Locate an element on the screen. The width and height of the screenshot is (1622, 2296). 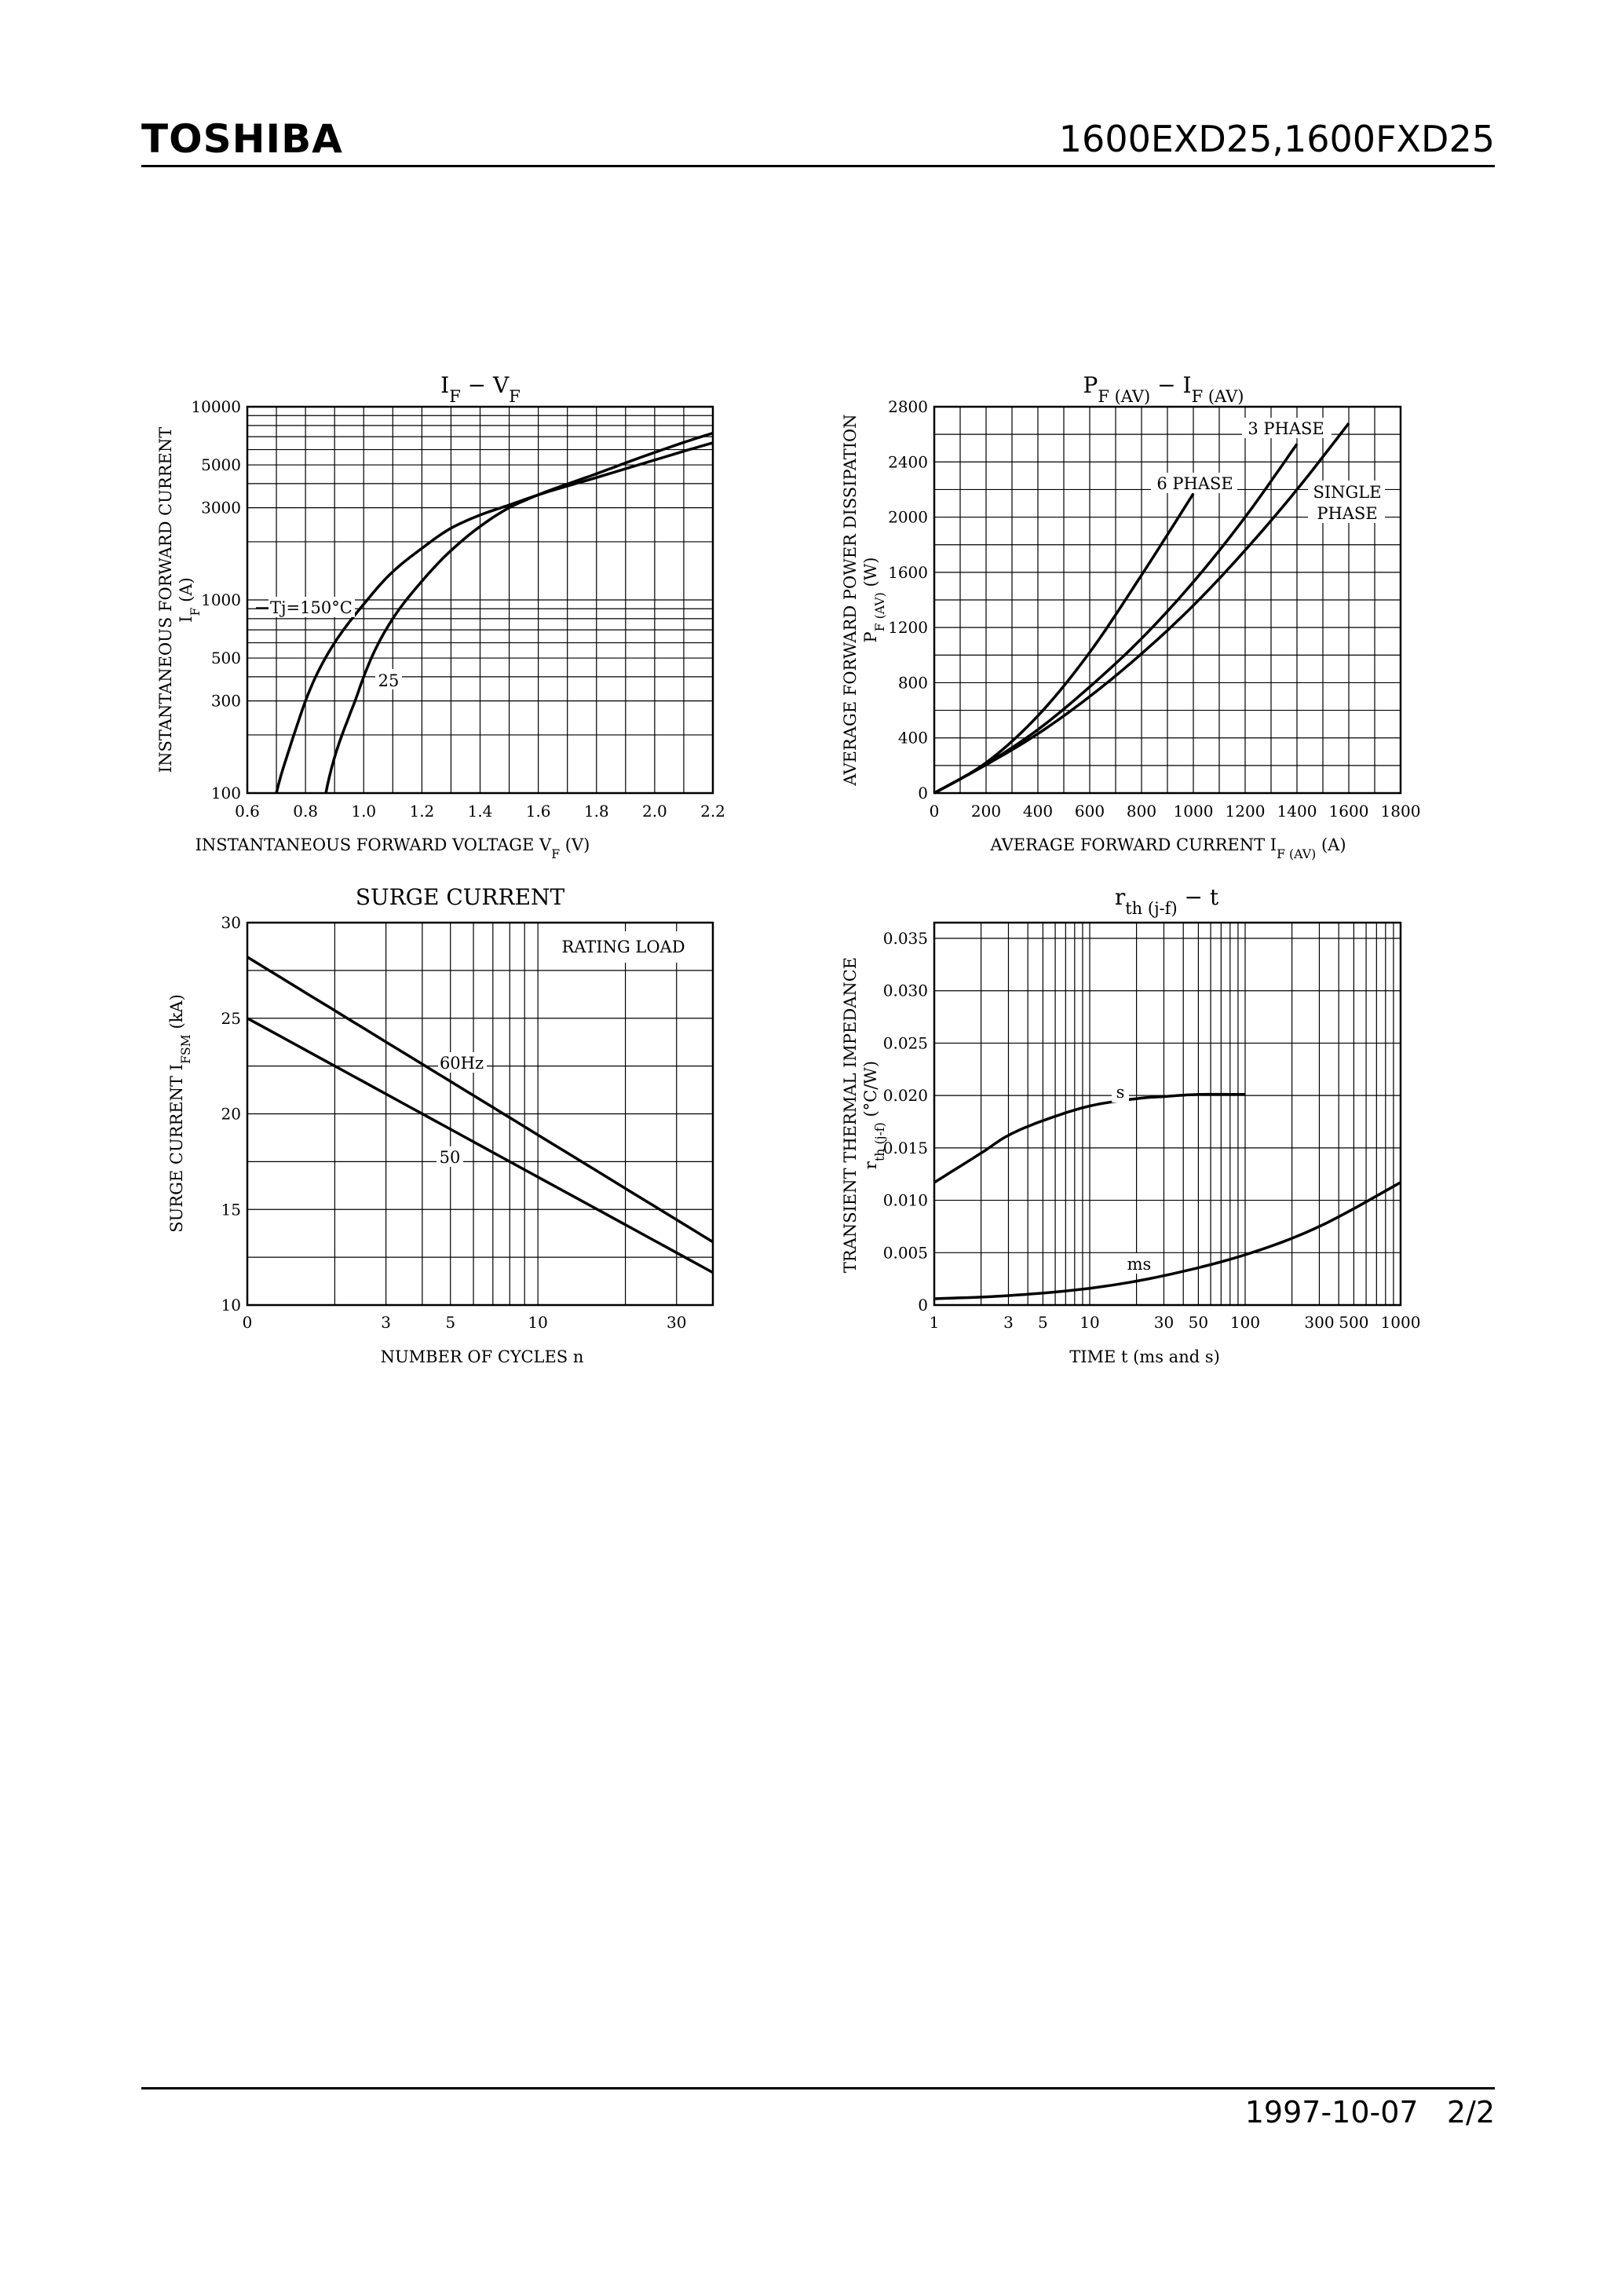
annotation-ms: ms is located at coordinates (1139, 1264).